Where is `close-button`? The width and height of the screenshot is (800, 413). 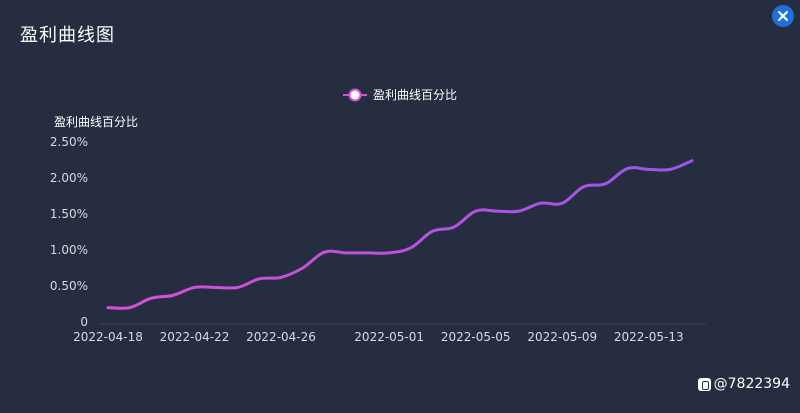
close-button is located at coordinates (783, 16).